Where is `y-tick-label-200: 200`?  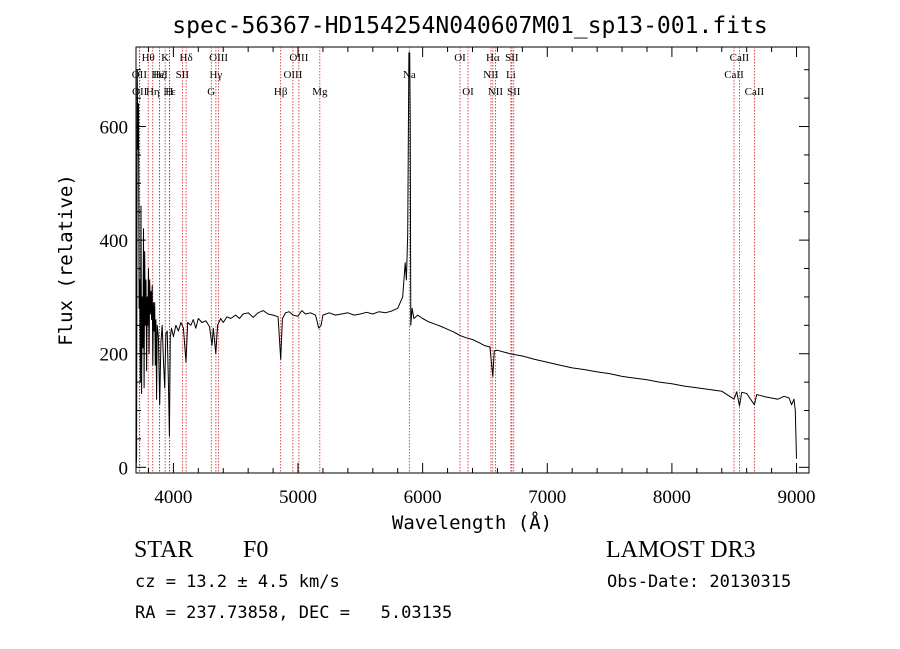 y-tick-label-200: 200 is located at coordinates (114, 355).